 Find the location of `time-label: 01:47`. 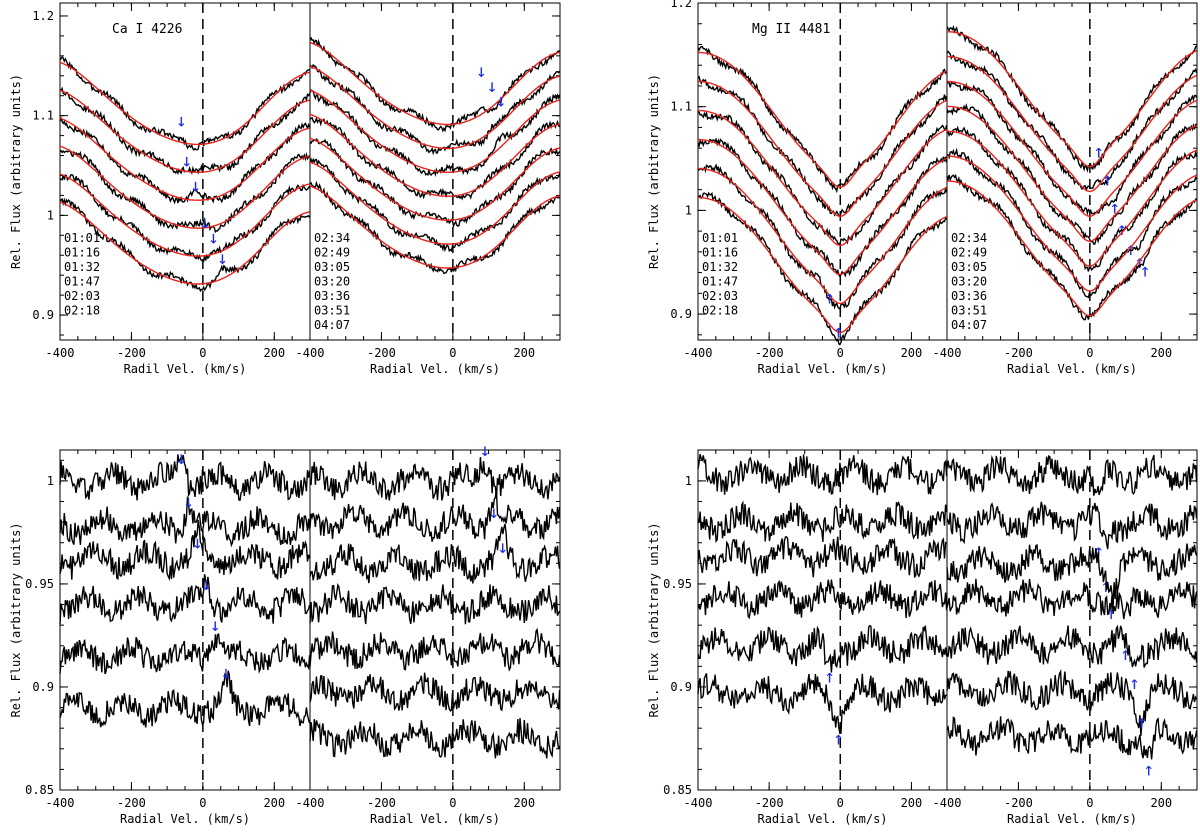

time-label: 01:47 is located at coordinates (82, 282).